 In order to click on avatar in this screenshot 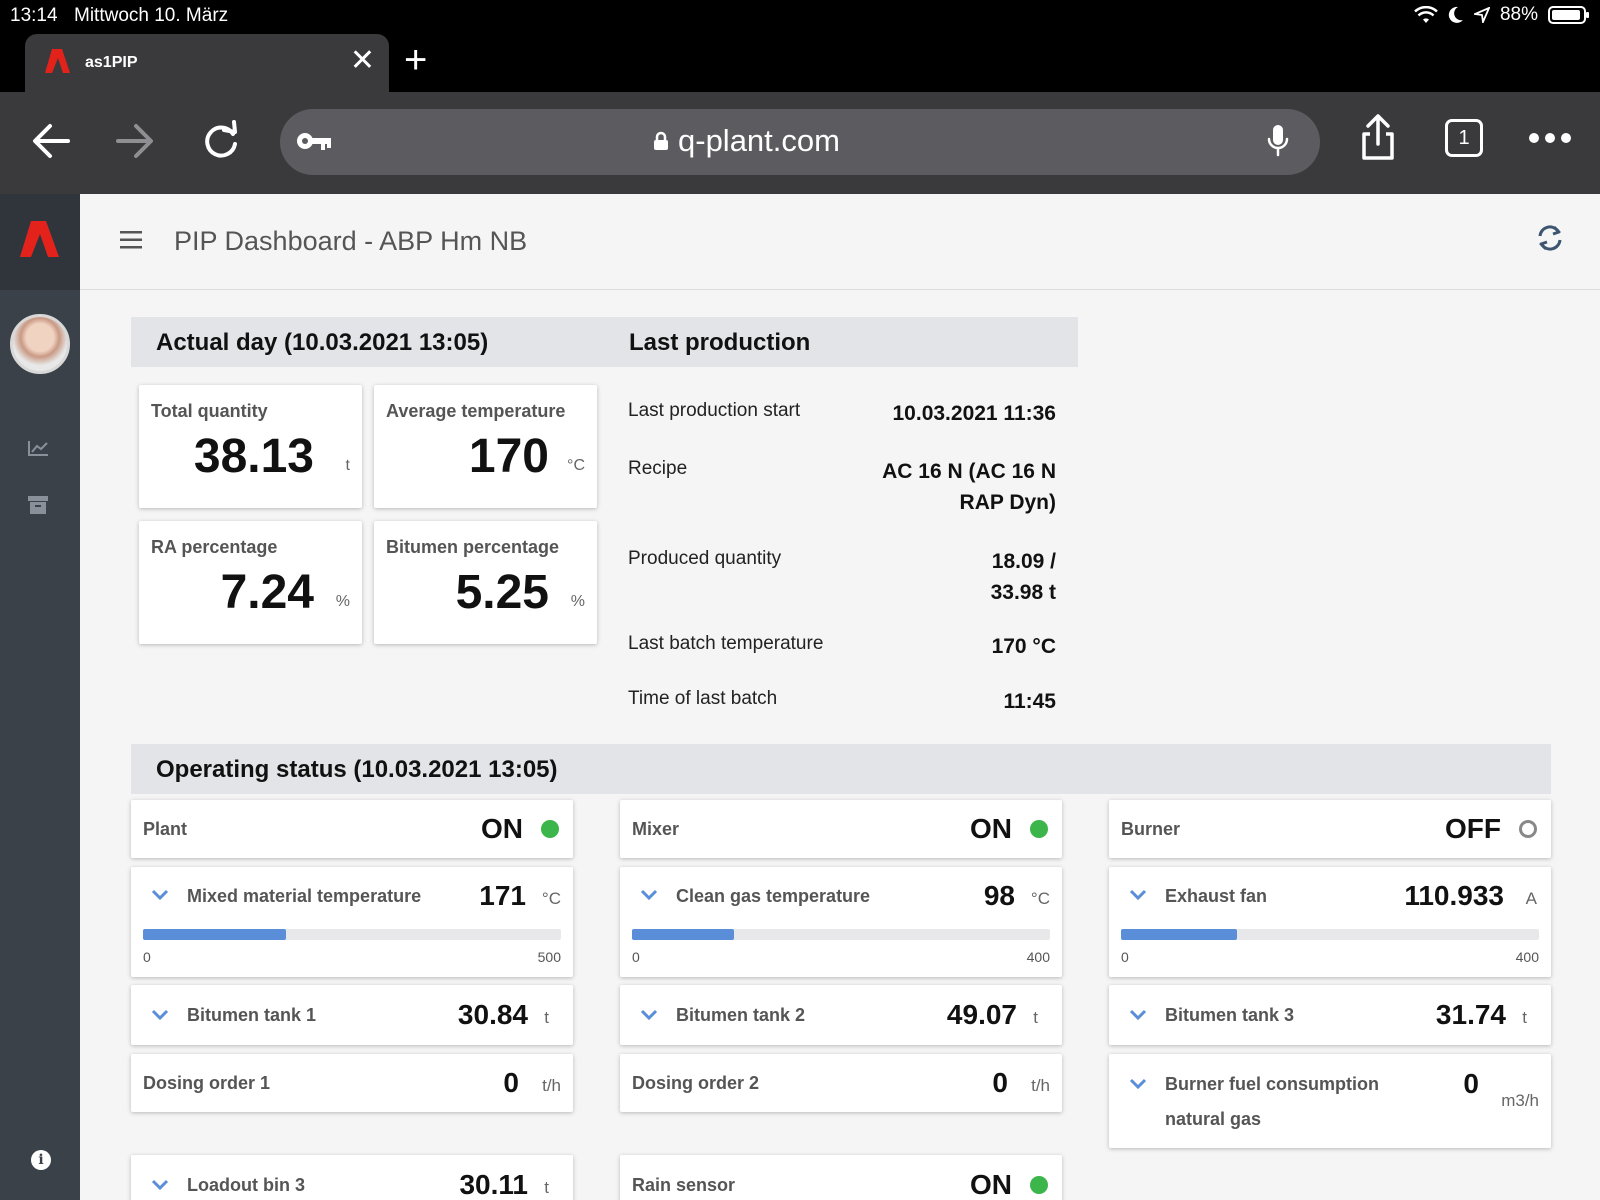, I will do `click(40, 344)`.